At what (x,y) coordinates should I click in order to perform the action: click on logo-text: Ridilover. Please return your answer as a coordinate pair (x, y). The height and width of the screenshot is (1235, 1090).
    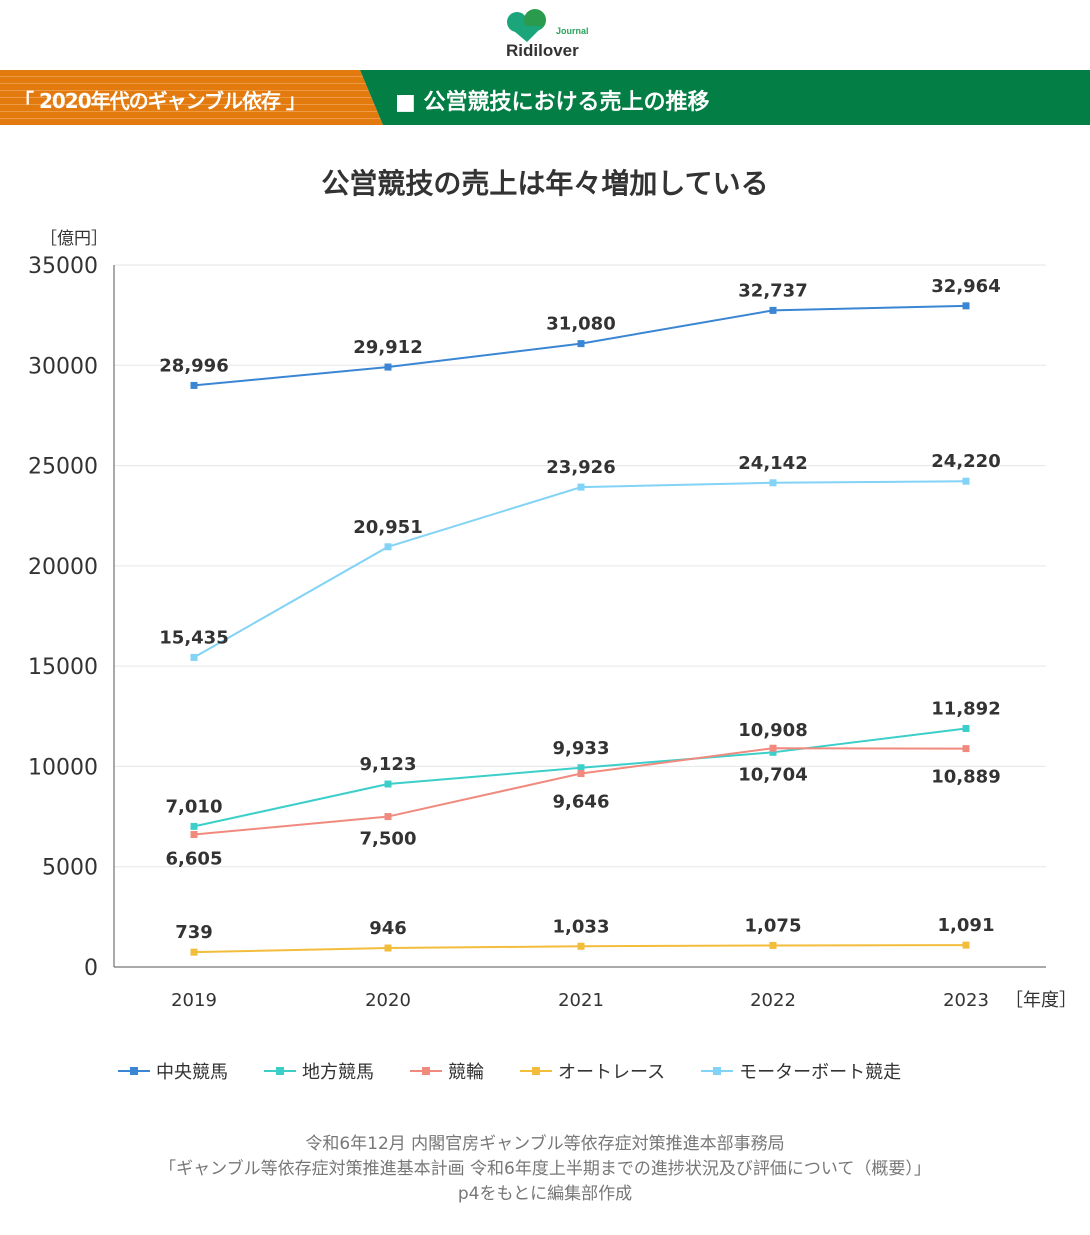
    Looking at the image, I should click on (542, 50).